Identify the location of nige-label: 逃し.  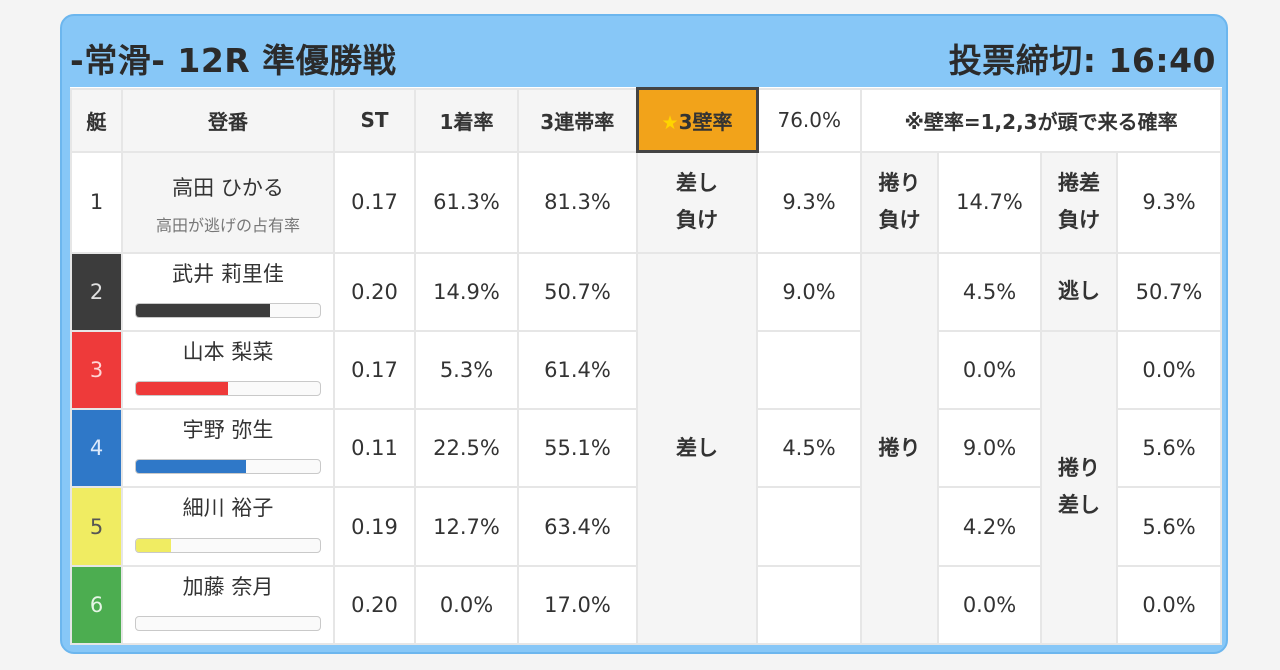
(1079, 291).